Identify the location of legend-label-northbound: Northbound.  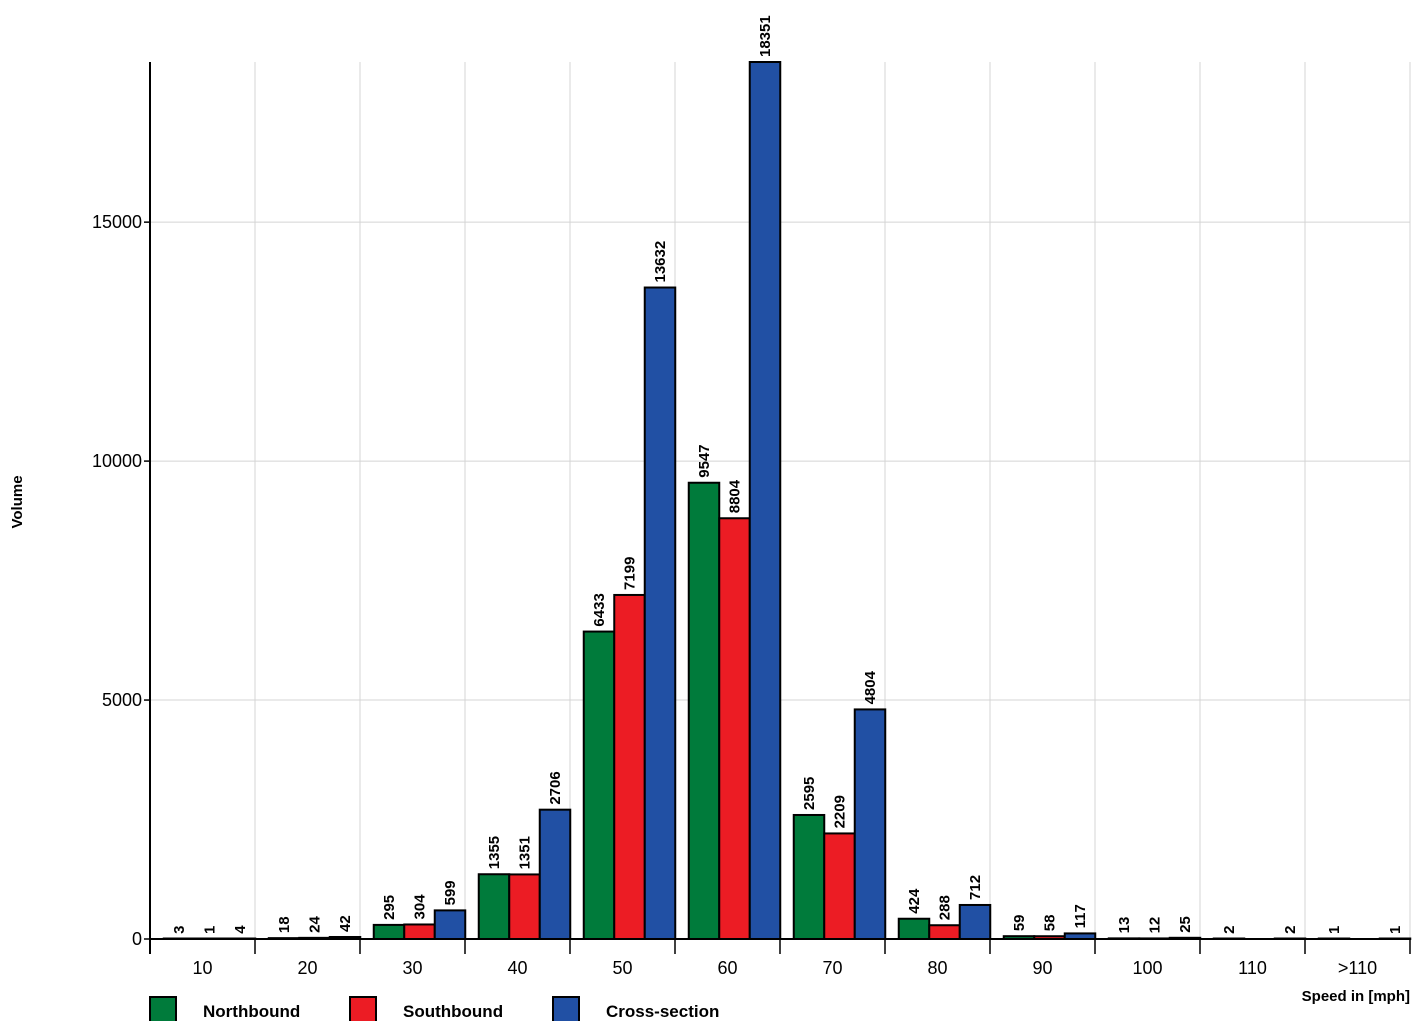
(251, 1011).